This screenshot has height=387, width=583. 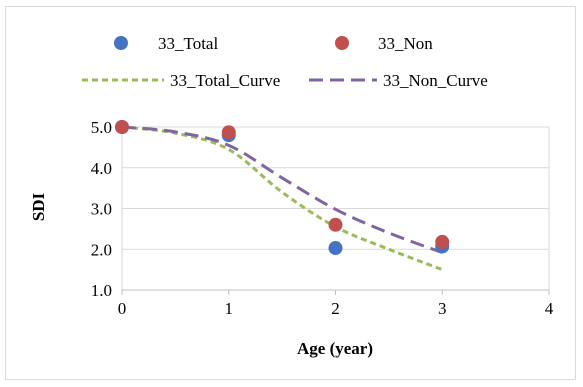 What do you see at coordinates (342, 43) in the screenshot?
I see `legend-marker-non` at bounding box center [342, 43].